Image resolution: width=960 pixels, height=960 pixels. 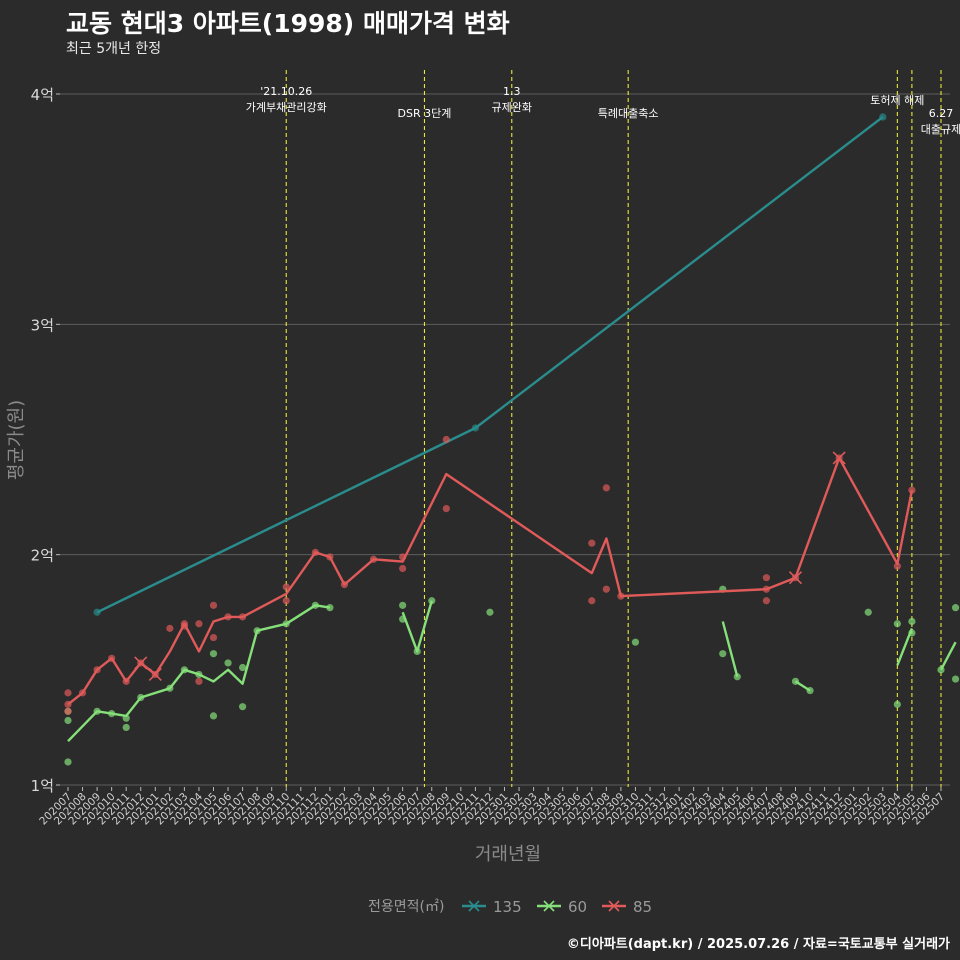 I want to click on legend-label: 60, so click(x=577, y=907).